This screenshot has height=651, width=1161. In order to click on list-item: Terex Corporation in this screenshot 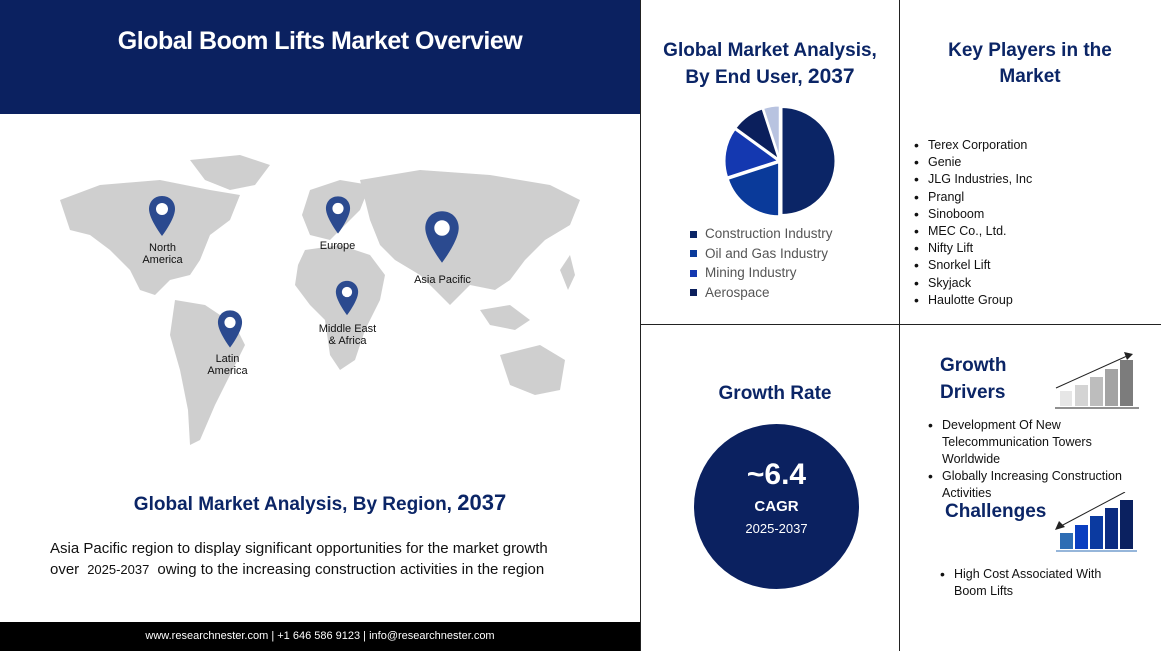, I will do `click(973, 145)`.